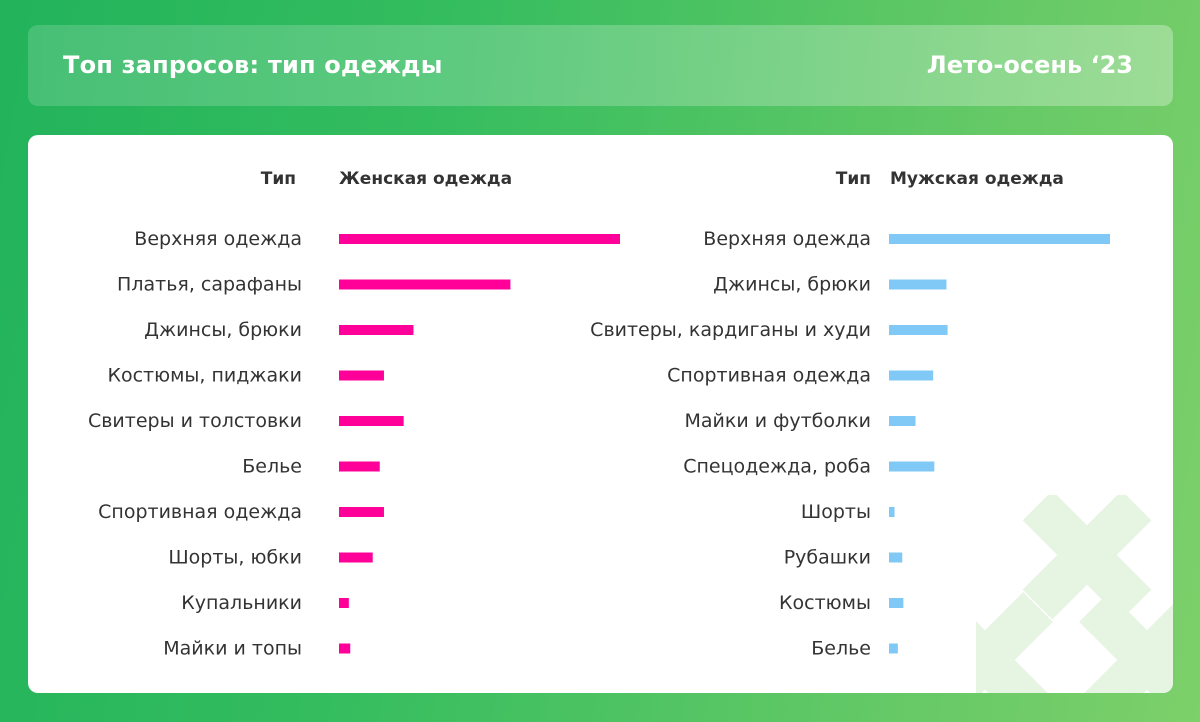  Describe the element at coordinates (730, 330) in the screenshot. I see `men-category-label: Свитеры, кардиганы и худи` at that location.